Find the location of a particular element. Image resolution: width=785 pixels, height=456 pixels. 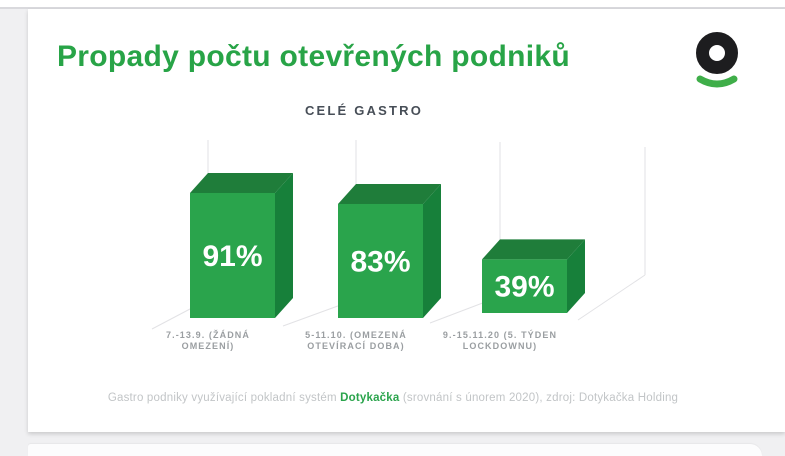

brand-name: Dotykačka is located at coordinates (370, 398).